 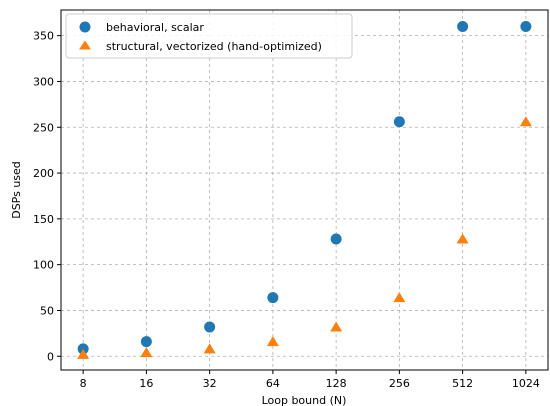 I want to click on y-axis-title: DSPs used, so click(x=16, y=190).